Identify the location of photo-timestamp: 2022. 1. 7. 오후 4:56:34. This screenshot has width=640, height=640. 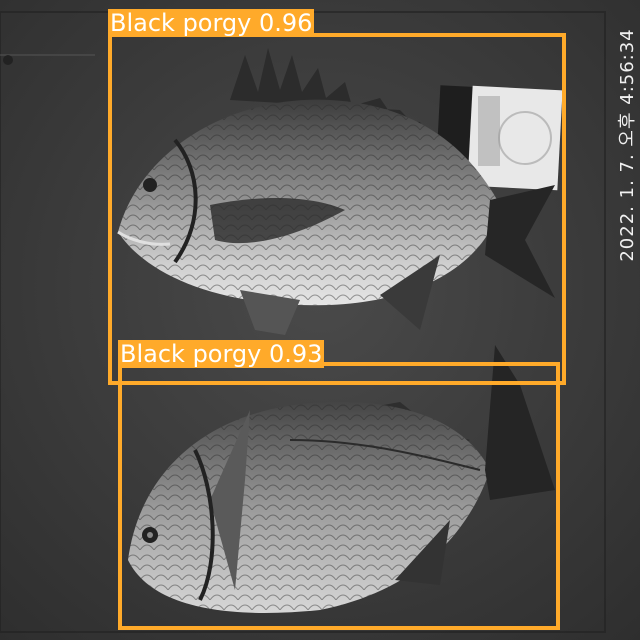
(627, 145).